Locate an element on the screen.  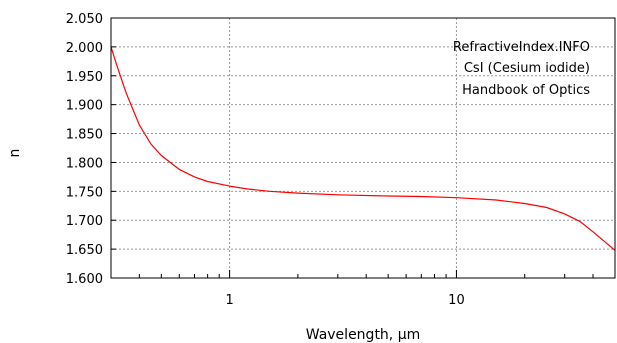
annotation-reference: Handbook of Optics is located at coordinates (526, 90).